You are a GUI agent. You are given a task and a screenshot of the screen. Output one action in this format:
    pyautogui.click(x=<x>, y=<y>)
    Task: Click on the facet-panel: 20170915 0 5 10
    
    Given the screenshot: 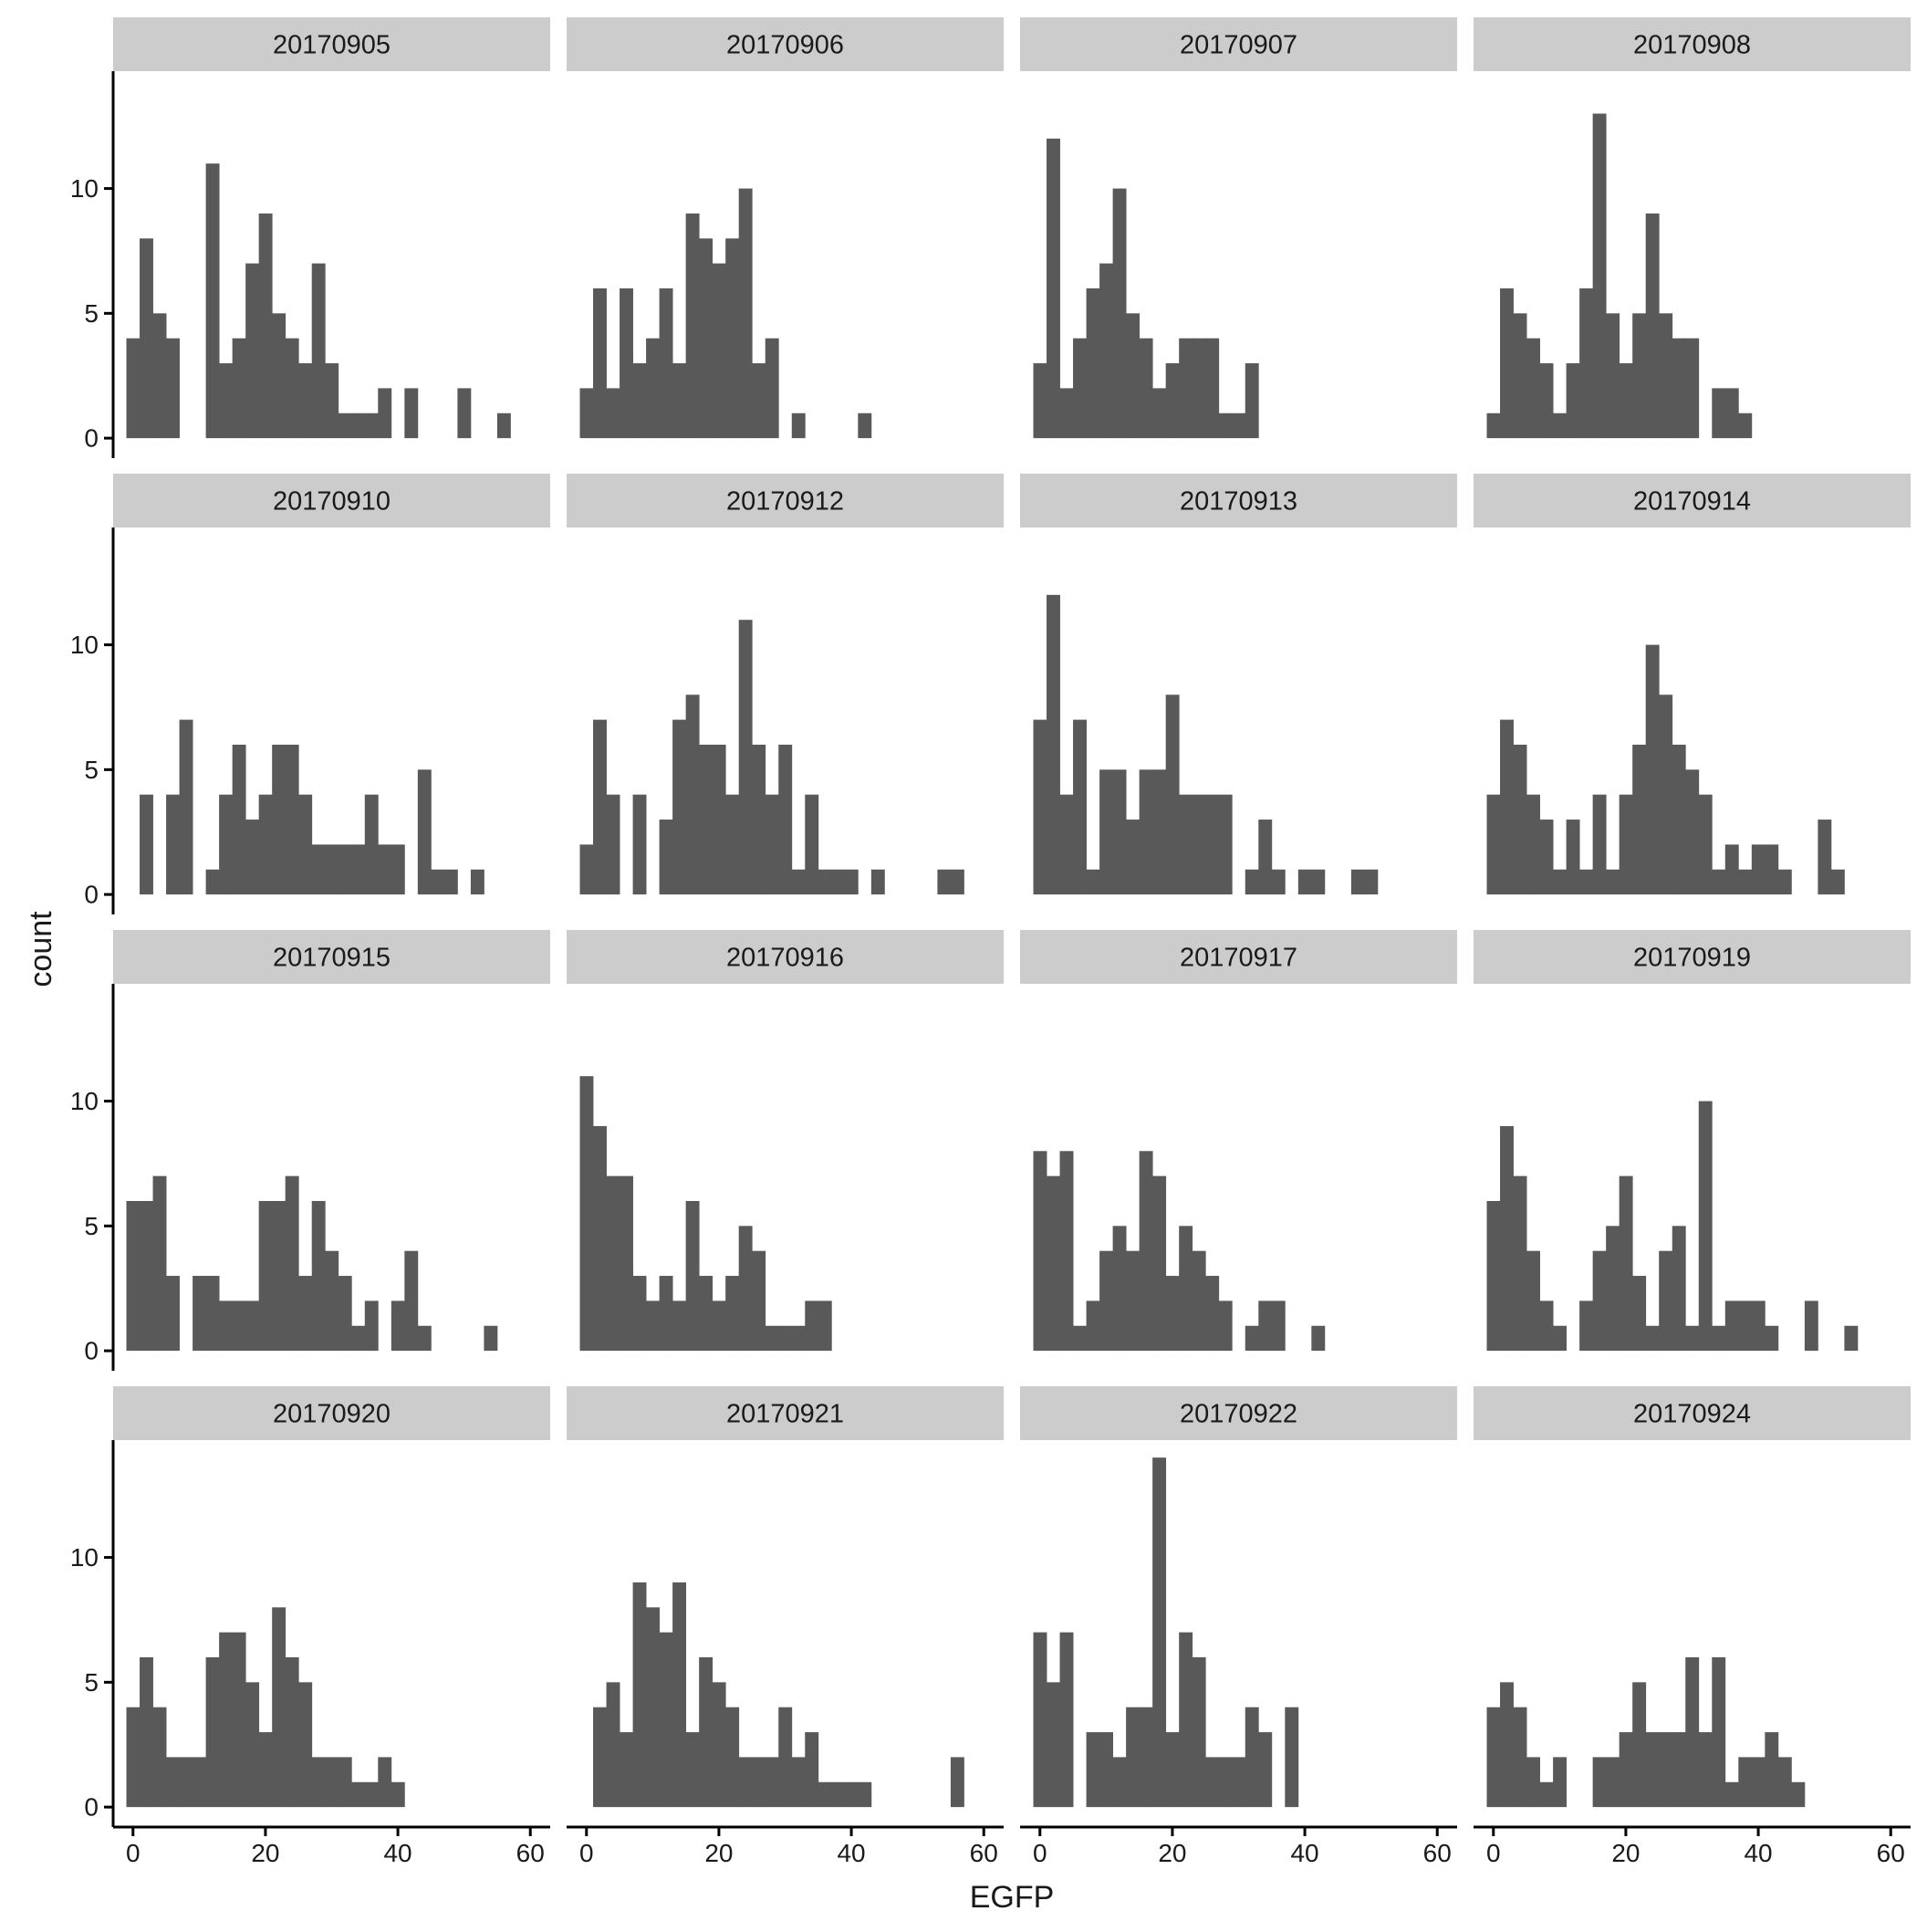 What is the action you would take?
    pyautogui.click(x=310, y=1150)
    